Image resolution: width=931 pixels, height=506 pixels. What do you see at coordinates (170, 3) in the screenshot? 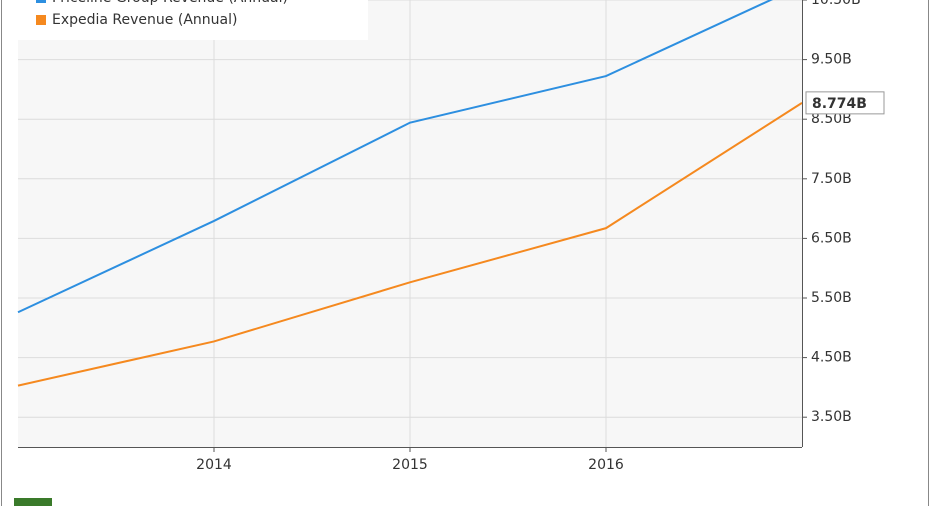
I see `legend-label: Priceline Group Revenue (Annual)` at bounding box center [170, 3].